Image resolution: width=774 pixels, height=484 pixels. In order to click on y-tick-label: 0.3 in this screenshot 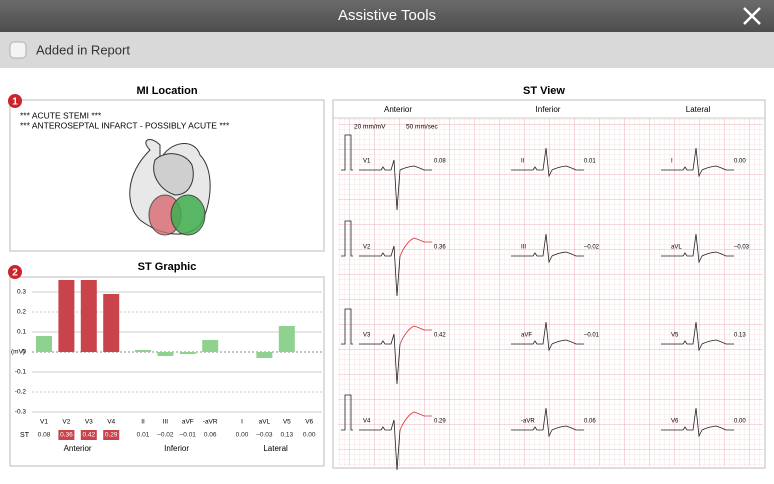, I will do `click(21, 292)`.